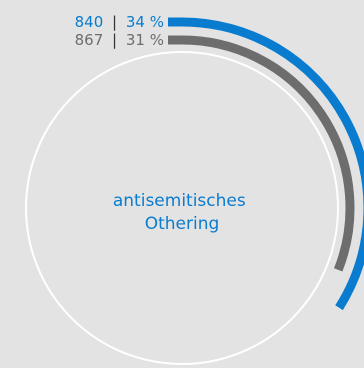 Image resolution: width=364 pixels, height=368 pixels. I want to click on series-1-value: 840, so click(89, 22).